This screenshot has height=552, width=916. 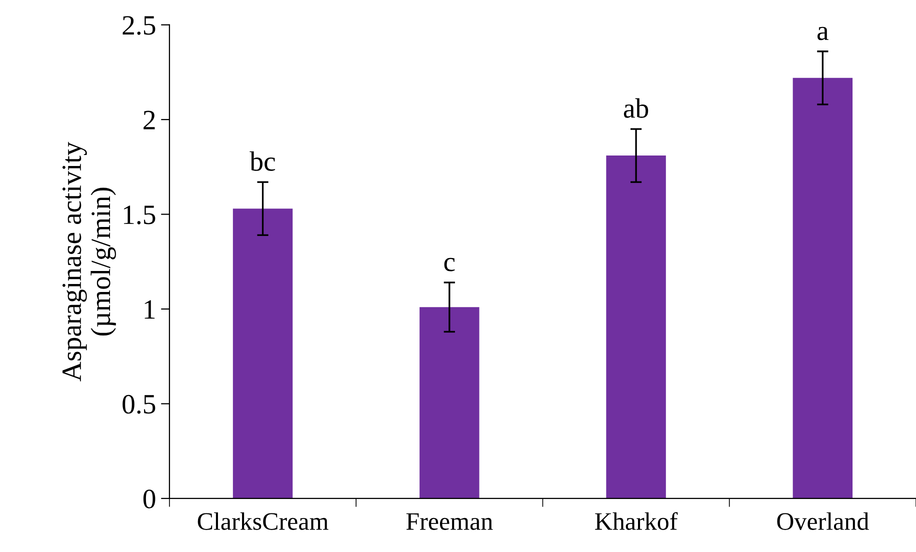 I want to click on y-tick-label: 2.5, so click(x=139, y=25).